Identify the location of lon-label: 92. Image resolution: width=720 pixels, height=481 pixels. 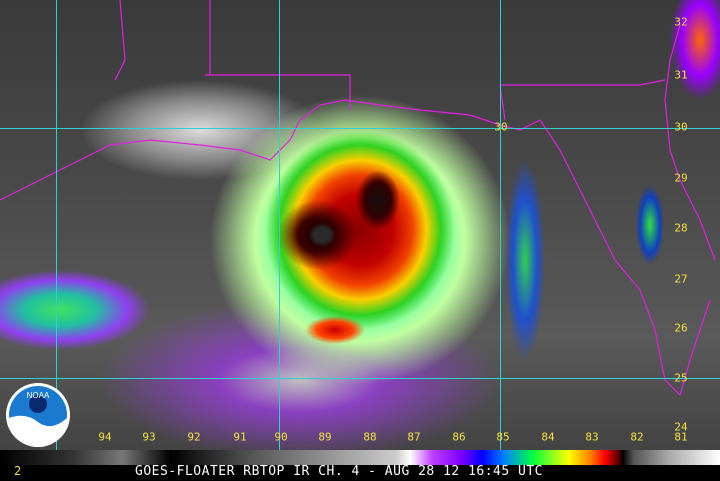
(194, 437).